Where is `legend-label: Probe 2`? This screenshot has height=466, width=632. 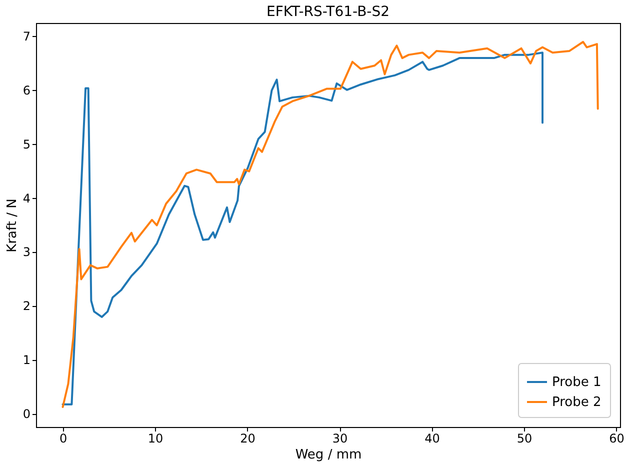 legend-label: Probe 2 is located at coordinates (577, 402).